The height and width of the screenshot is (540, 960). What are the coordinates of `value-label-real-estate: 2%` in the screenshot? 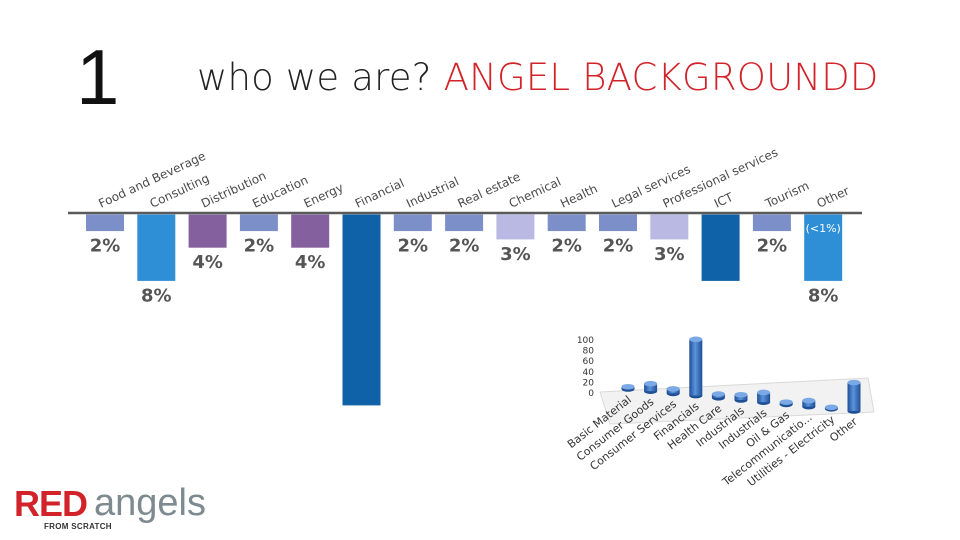 It's located at (464, 246).